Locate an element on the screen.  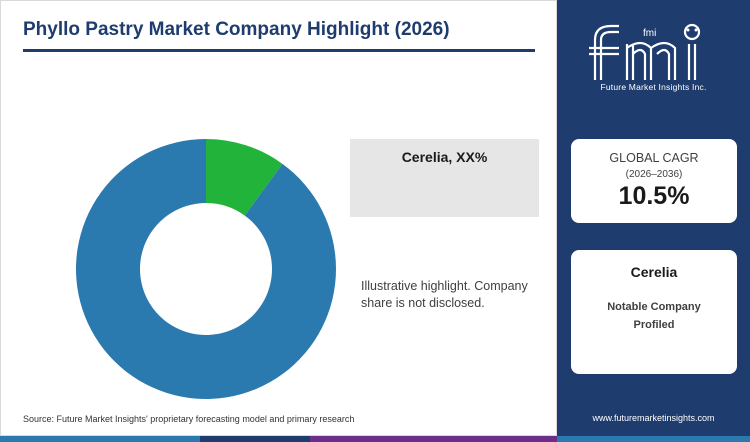
fmi-logo: fmi is located at coordinates (645, 51).